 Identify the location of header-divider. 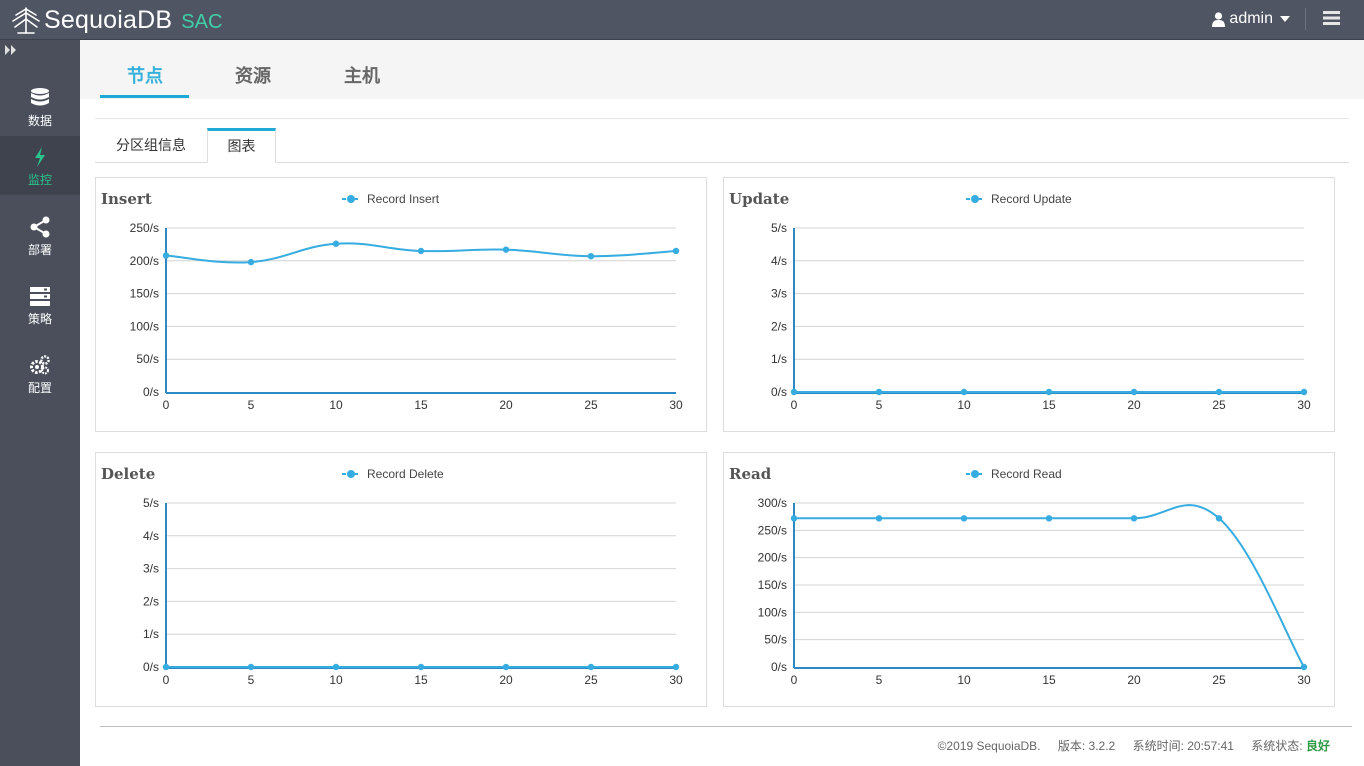
(1305, 19).